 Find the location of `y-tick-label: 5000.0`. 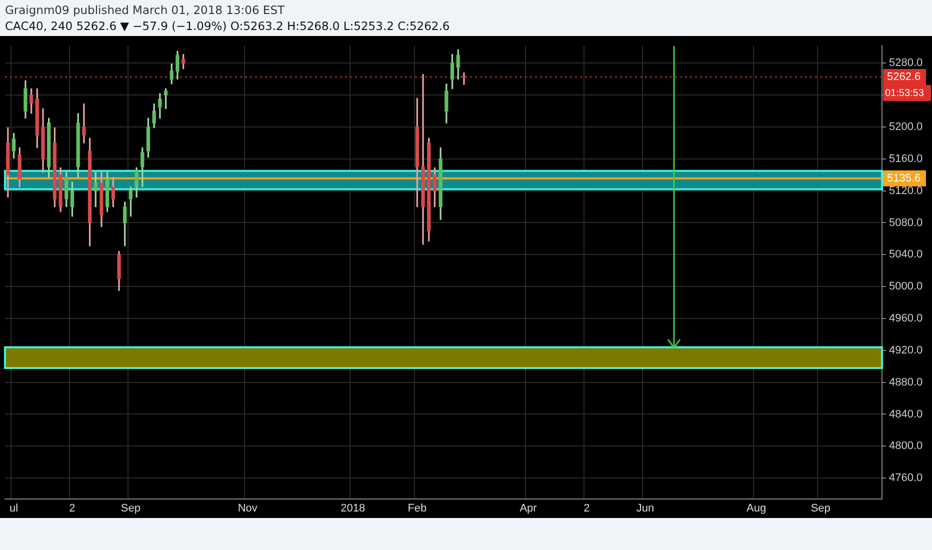

y-tick-label: 5000.0 is located at coordinates (906, 286).